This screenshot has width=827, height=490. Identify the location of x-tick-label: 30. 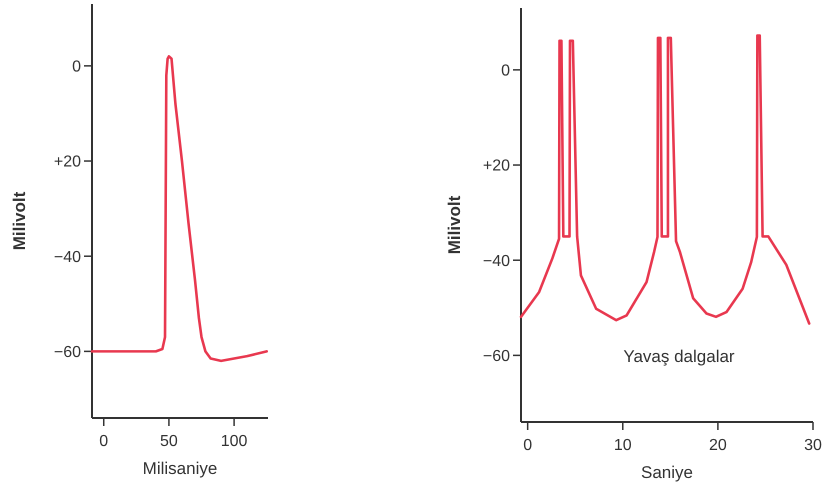
(813, 445).